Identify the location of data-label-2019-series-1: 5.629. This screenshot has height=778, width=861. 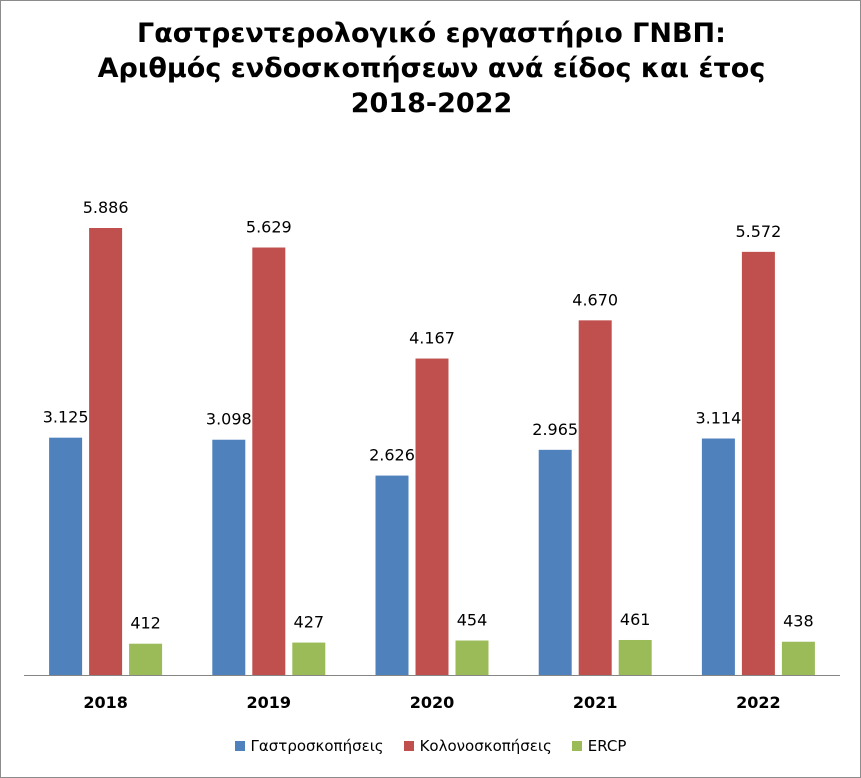
(269, 227).